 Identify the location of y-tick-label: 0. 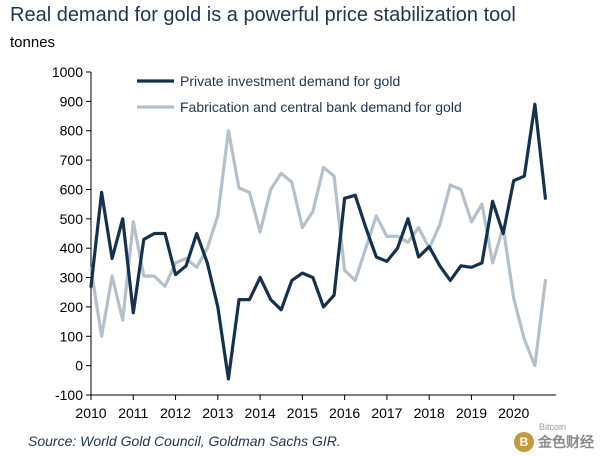
(79, 366).